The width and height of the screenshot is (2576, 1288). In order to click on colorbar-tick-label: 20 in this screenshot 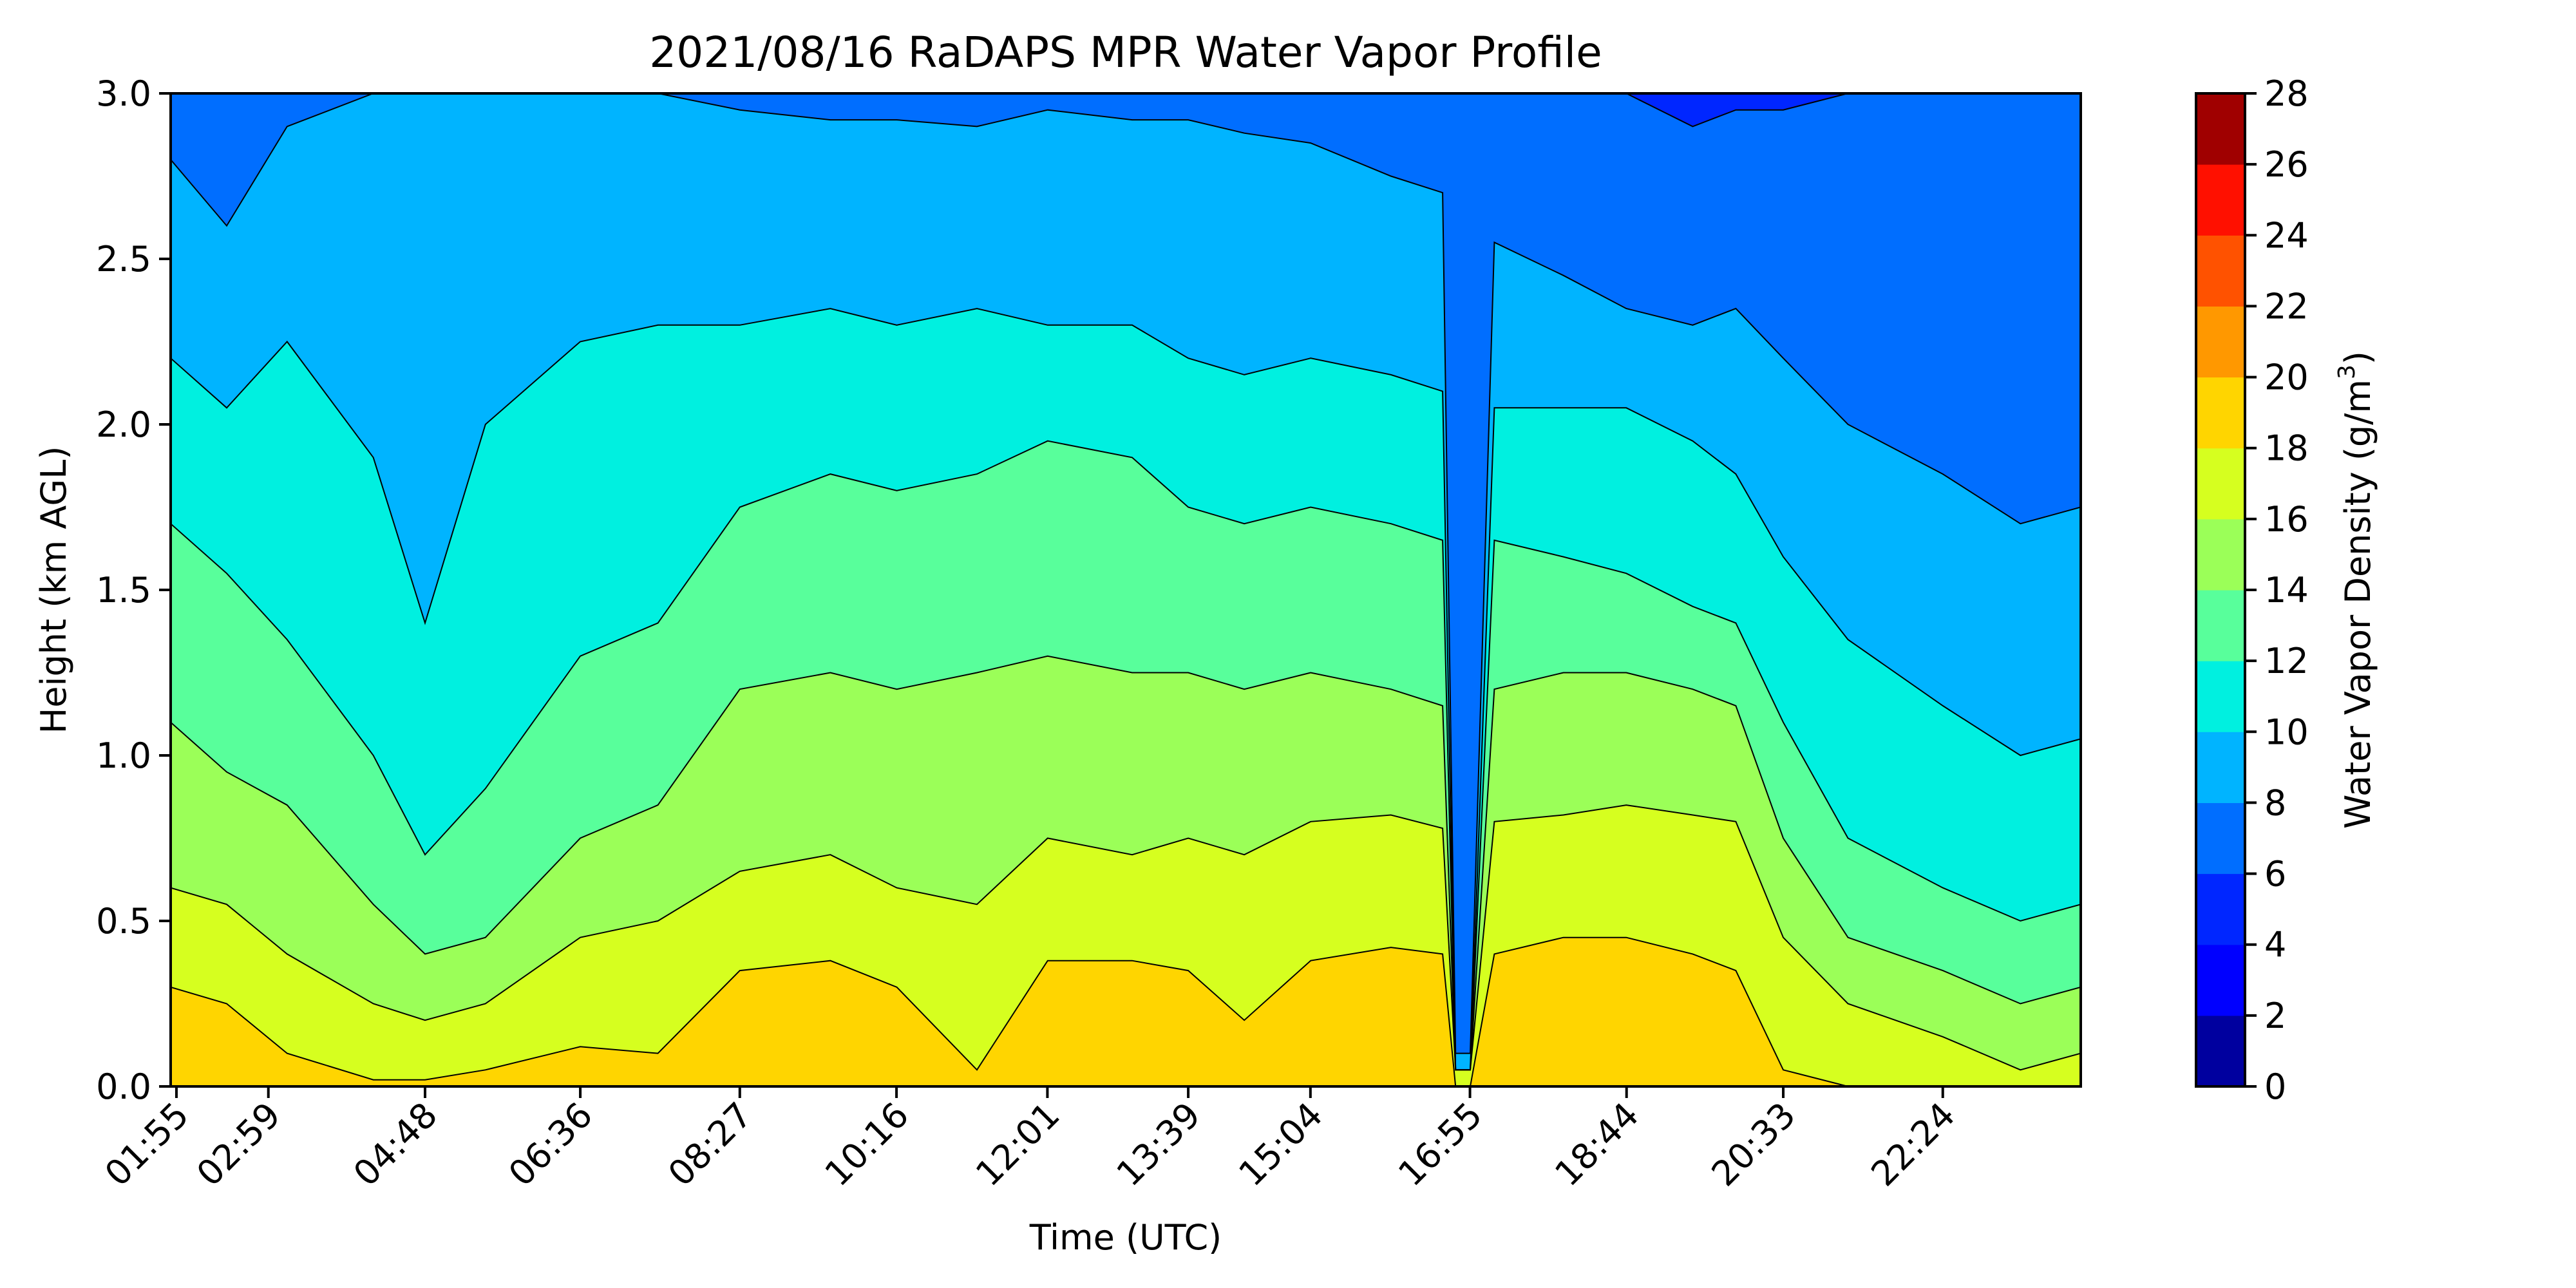, I will do `click(2286, 378)`.